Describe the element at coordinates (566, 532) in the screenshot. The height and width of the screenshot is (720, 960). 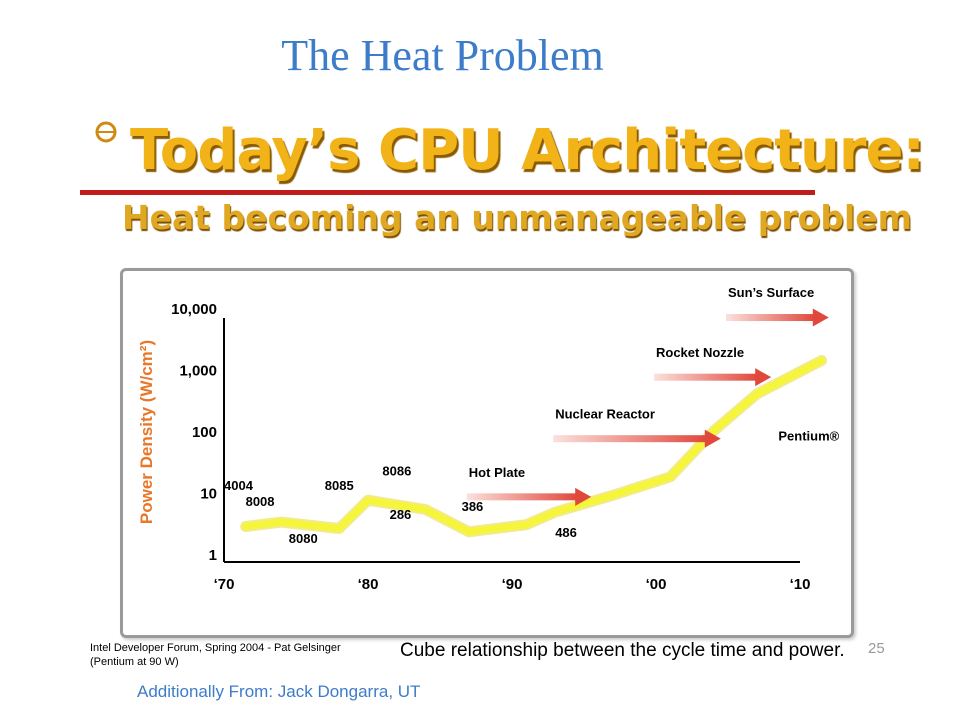
I see `data-point-label: 486` at that location.